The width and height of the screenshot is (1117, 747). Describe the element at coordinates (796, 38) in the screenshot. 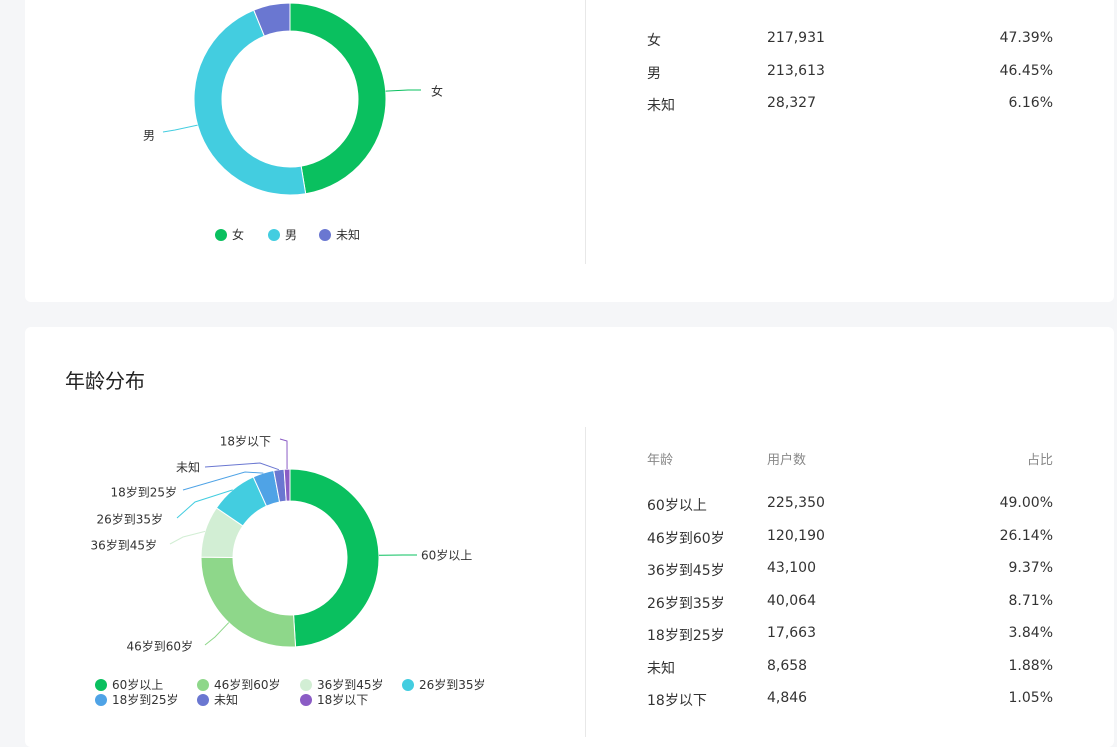

I see `gender-row-count: 217,931` at that location.